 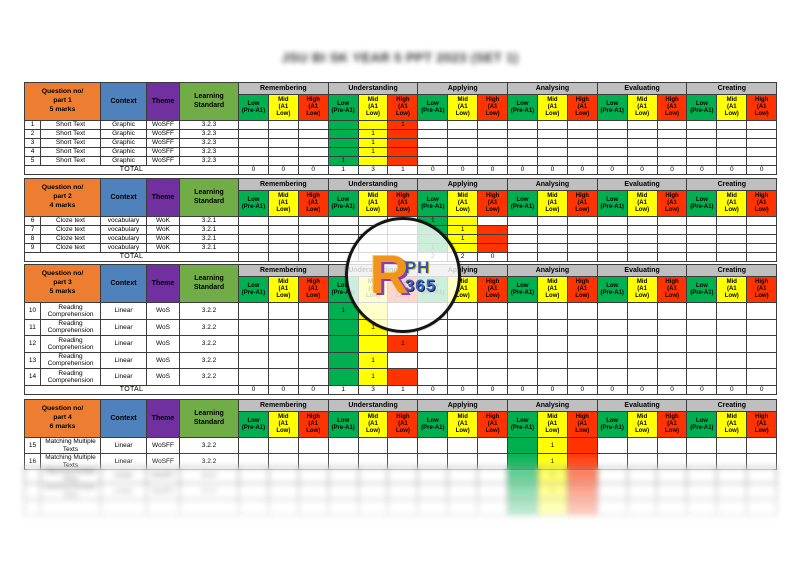 I want to click on learning-standard-cell, so click(x=209, y=507).